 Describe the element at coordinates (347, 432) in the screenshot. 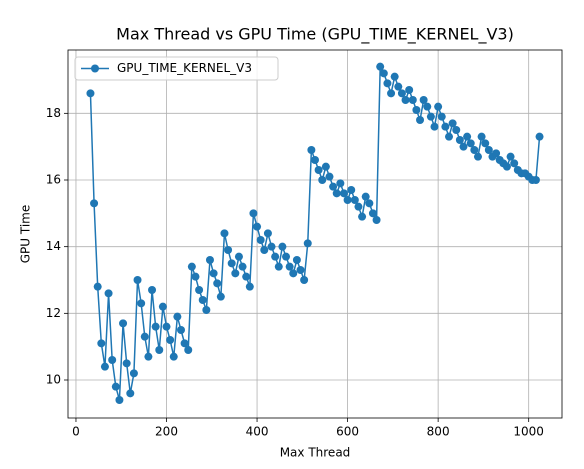

I see `x-tick-label: 600` at that location.